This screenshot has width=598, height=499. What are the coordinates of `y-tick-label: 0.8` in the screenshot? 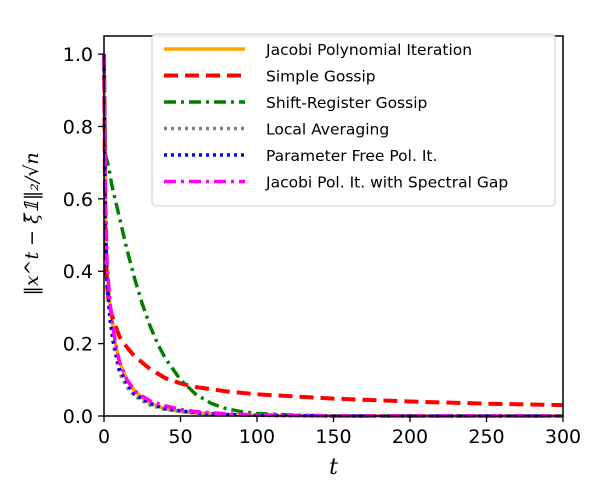 It's located at (78, 127).